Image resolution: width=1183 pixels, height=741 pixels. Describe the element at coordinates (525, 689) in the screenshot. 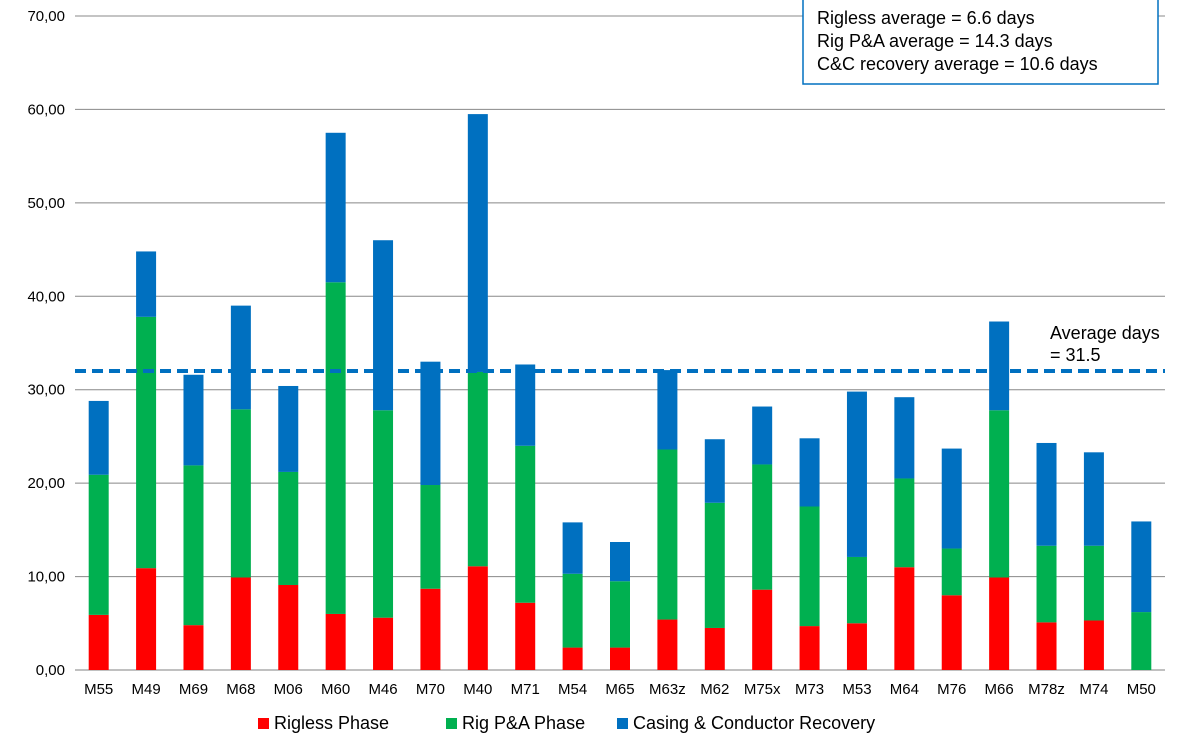

I see `x-tick-label: M71` at that location.